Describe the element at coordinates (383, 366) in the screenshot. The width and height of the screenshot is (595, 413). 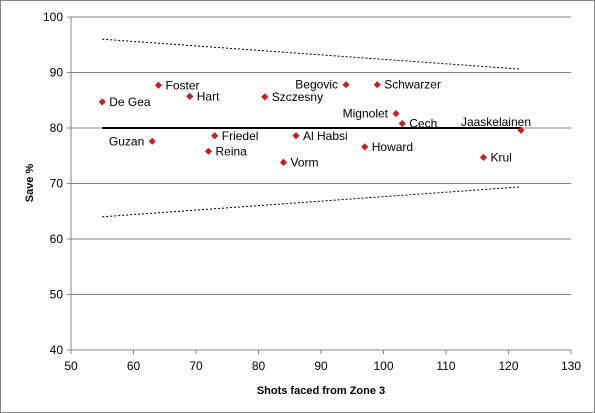
I see `x-tick-label: 100` at that location.